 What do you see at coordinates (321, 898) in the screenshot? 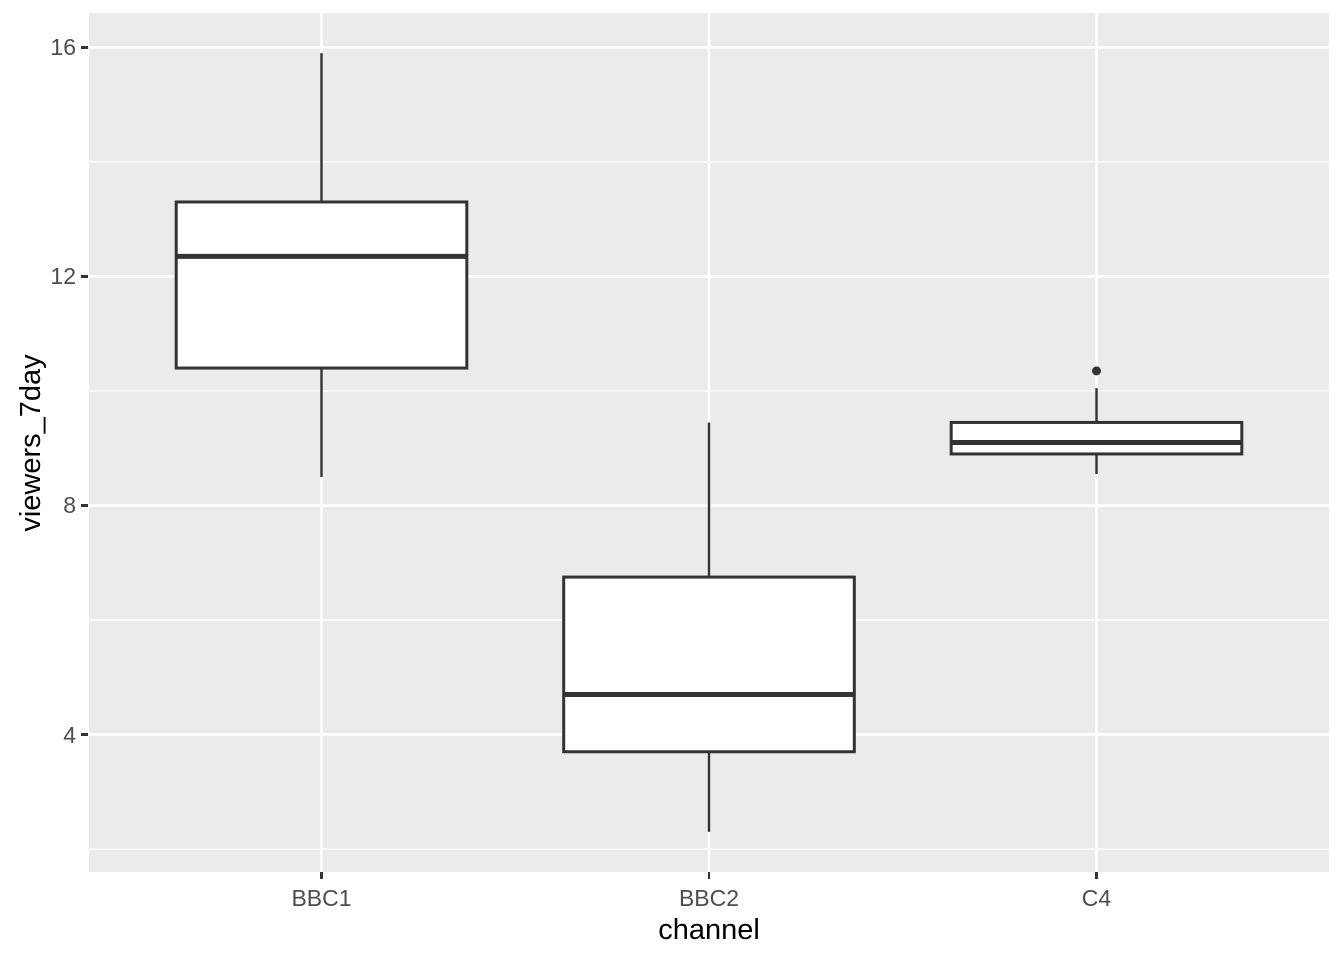
I see `x-tick-label: BBC1` at bounding box center [321, 898].